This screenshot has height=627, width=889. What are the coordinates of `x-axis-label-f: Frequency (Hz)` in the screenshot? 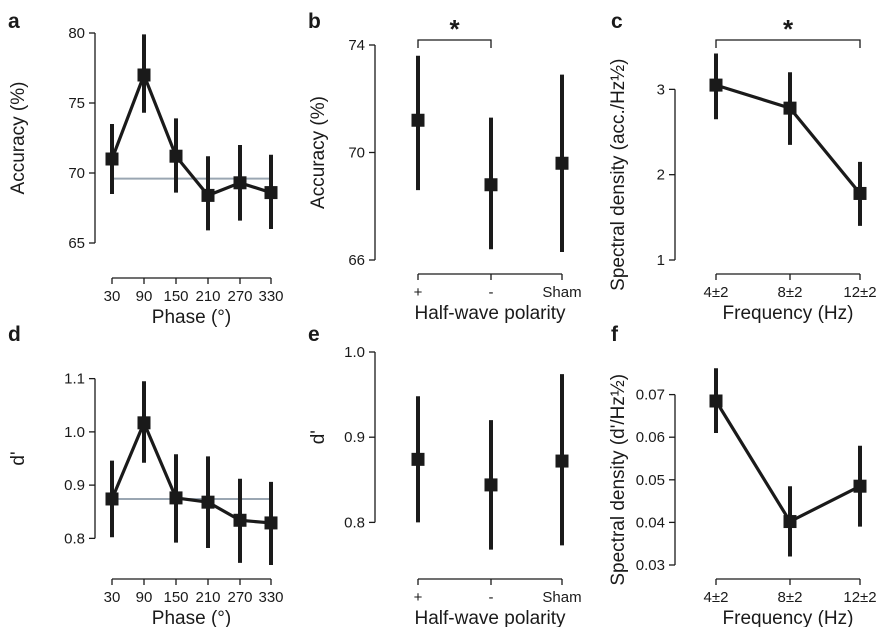 It's located at (788, 617).